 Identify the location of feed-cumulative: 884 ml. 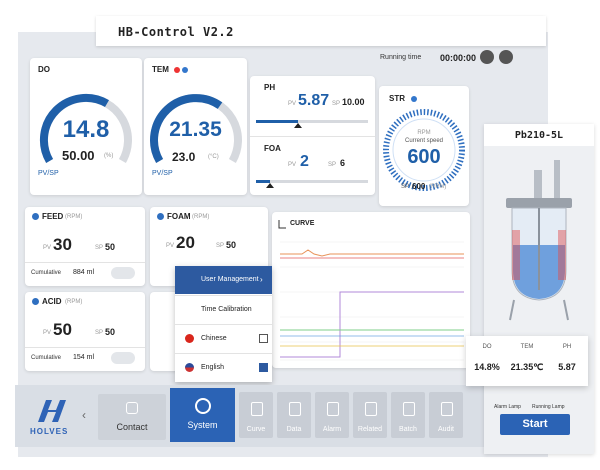
(84, 272).